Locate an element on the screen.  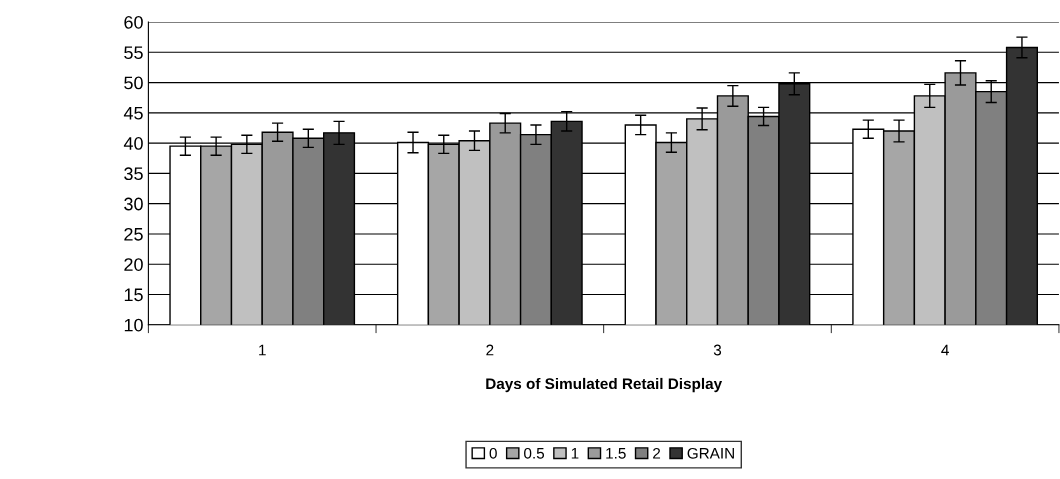
y-tick-label: 35 is located at coordinates (133, 174).